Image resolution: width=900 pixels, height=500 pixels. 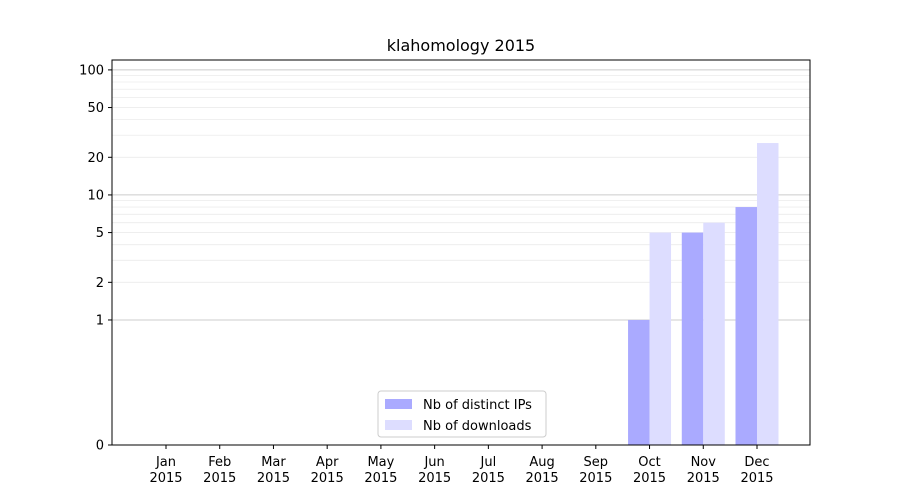 I want to click on x-tick-label-month: Aug, so click(x=541, y=462).